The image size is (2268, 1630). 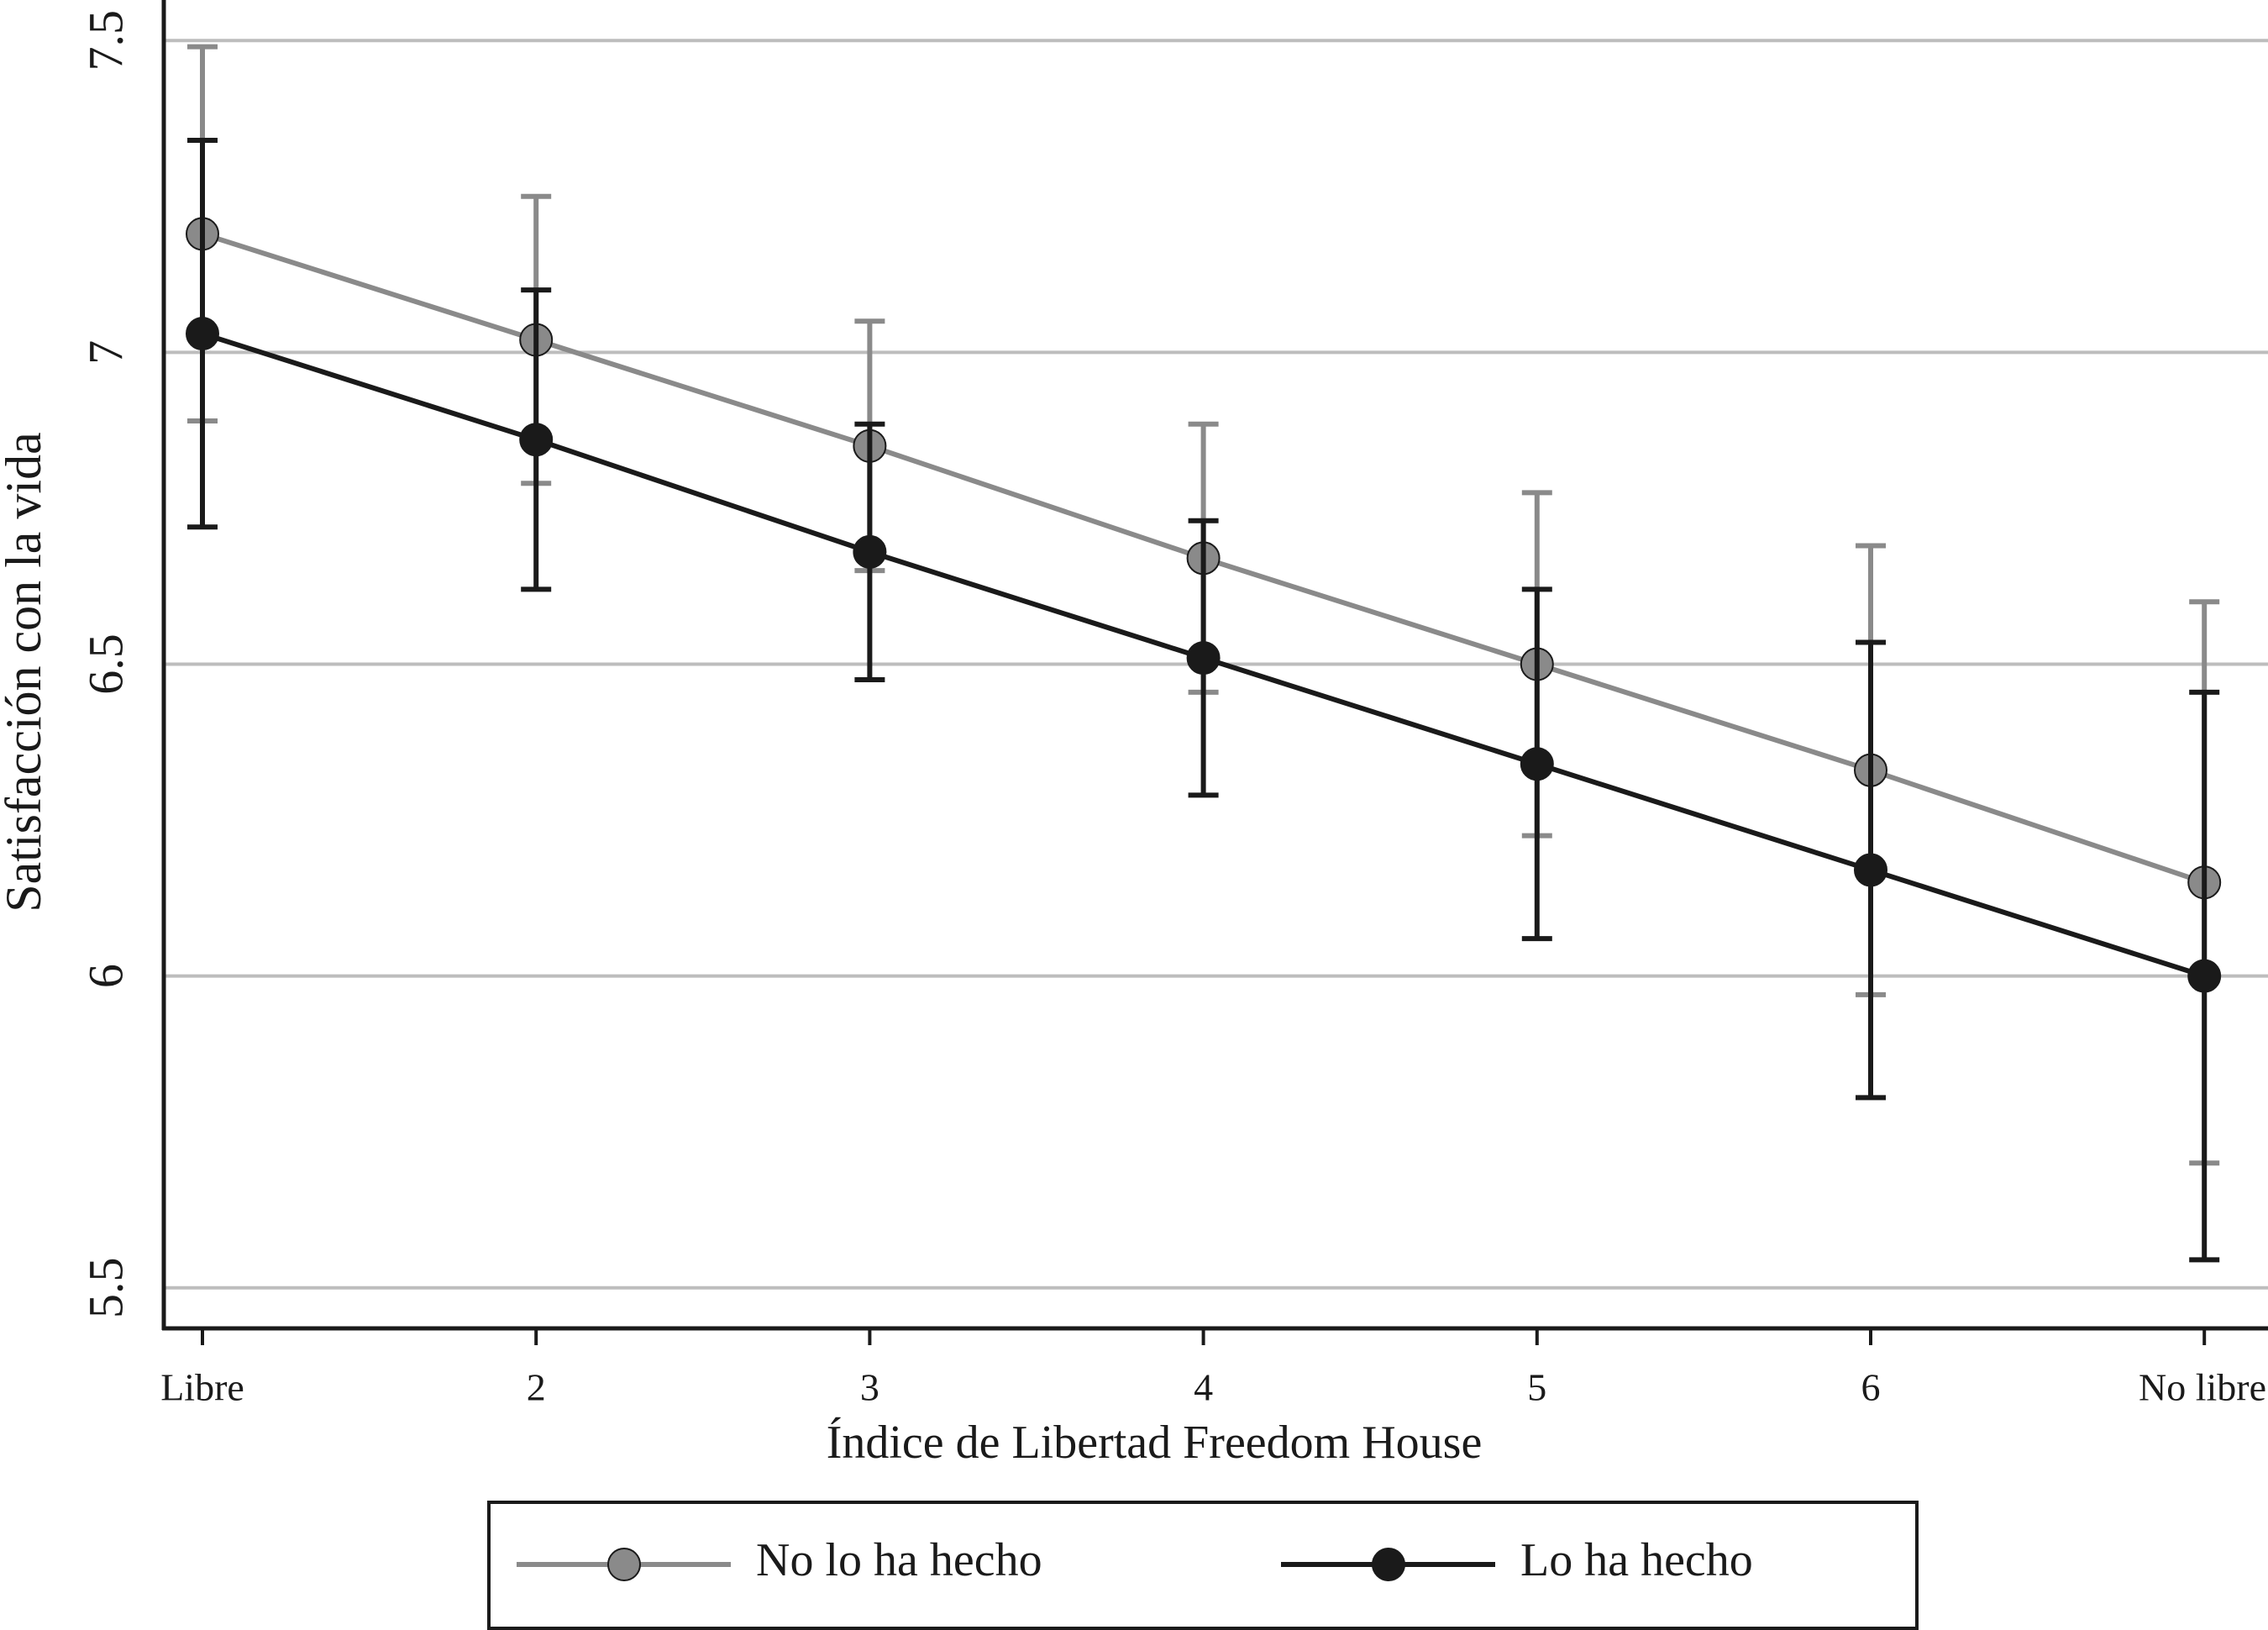 What do you see at coordinates (1636, 1560) in the screenshot?
I see `legend-label: Lo ha hecho` at bounding box center [1636, 1560].